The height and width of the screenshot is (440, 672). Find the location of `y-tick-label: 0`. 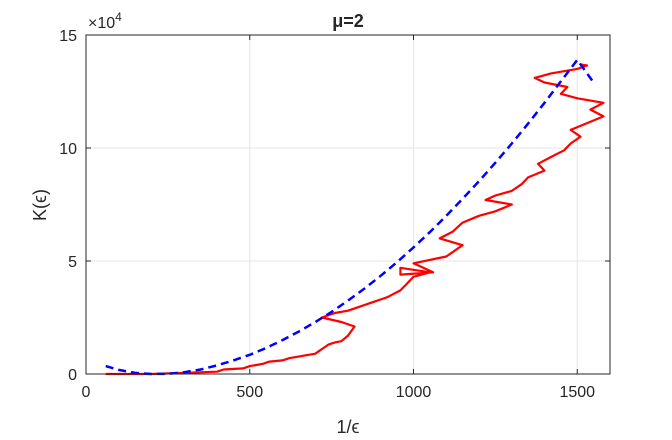

y-tick-label: 0 is located at coordinates (72, 375).